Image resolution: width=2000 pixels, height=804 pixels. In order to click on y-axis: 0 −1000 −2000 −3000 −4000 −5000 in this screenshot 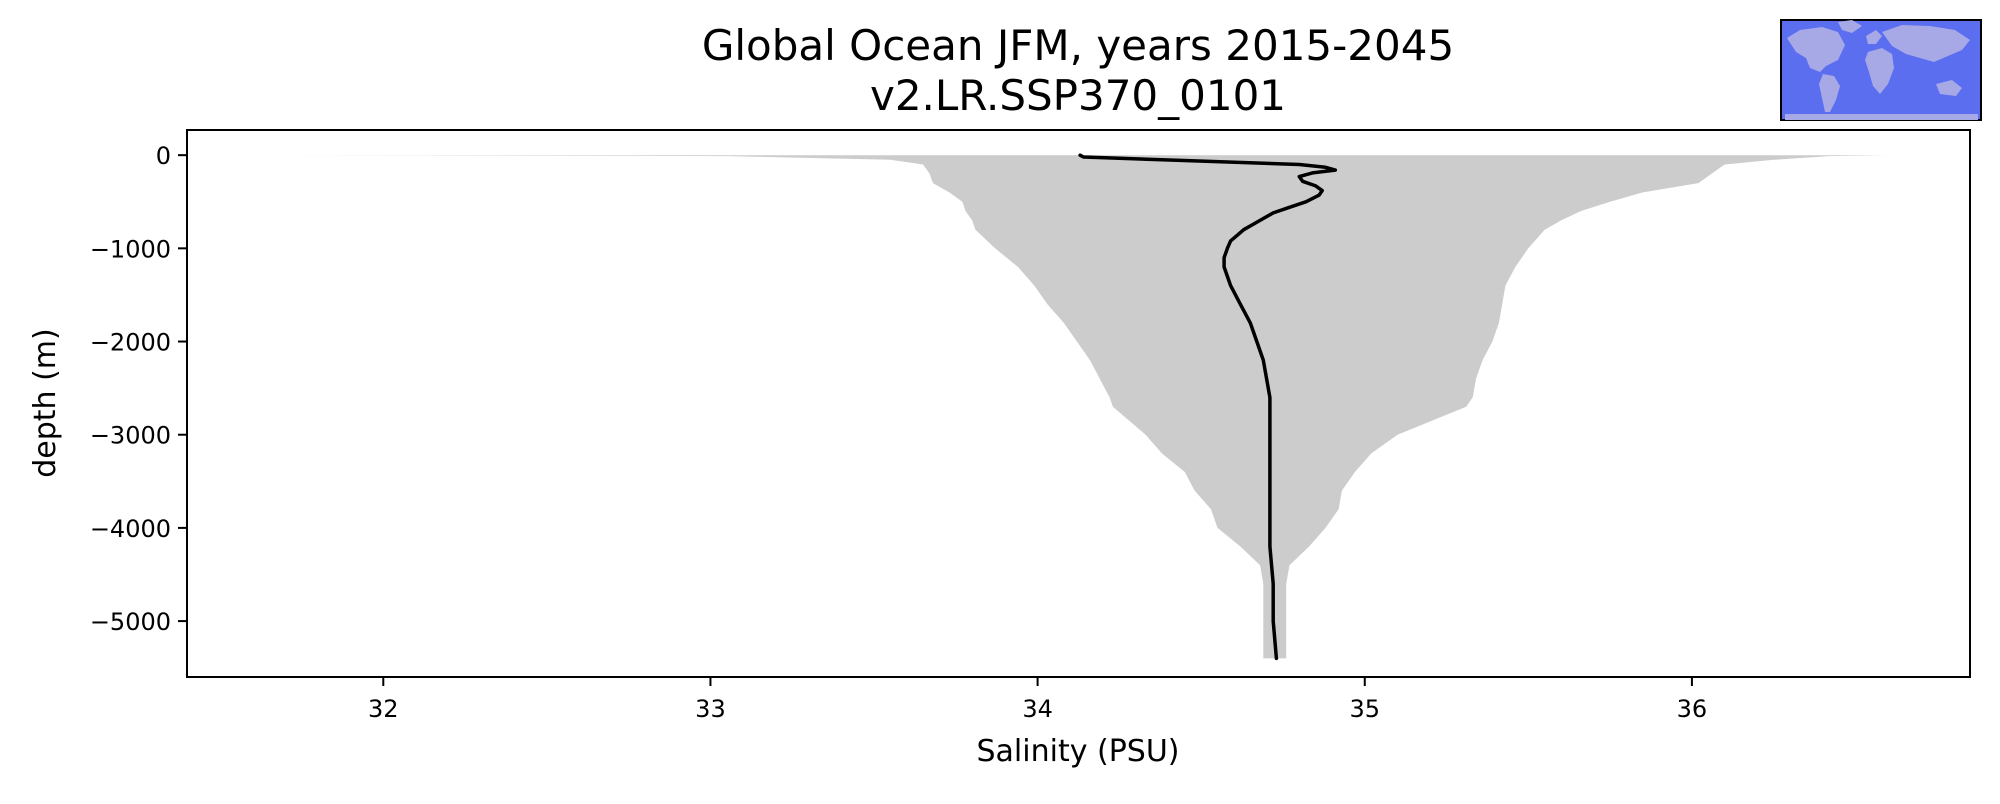, I will do `click(138, 389)`.